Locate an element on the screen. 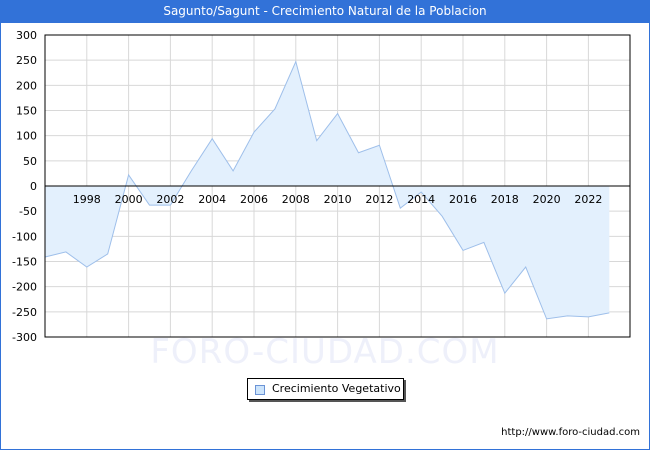 This screenshot has height=450, width=650. y-tick-label: -50 is located at coordinates (28, 211).